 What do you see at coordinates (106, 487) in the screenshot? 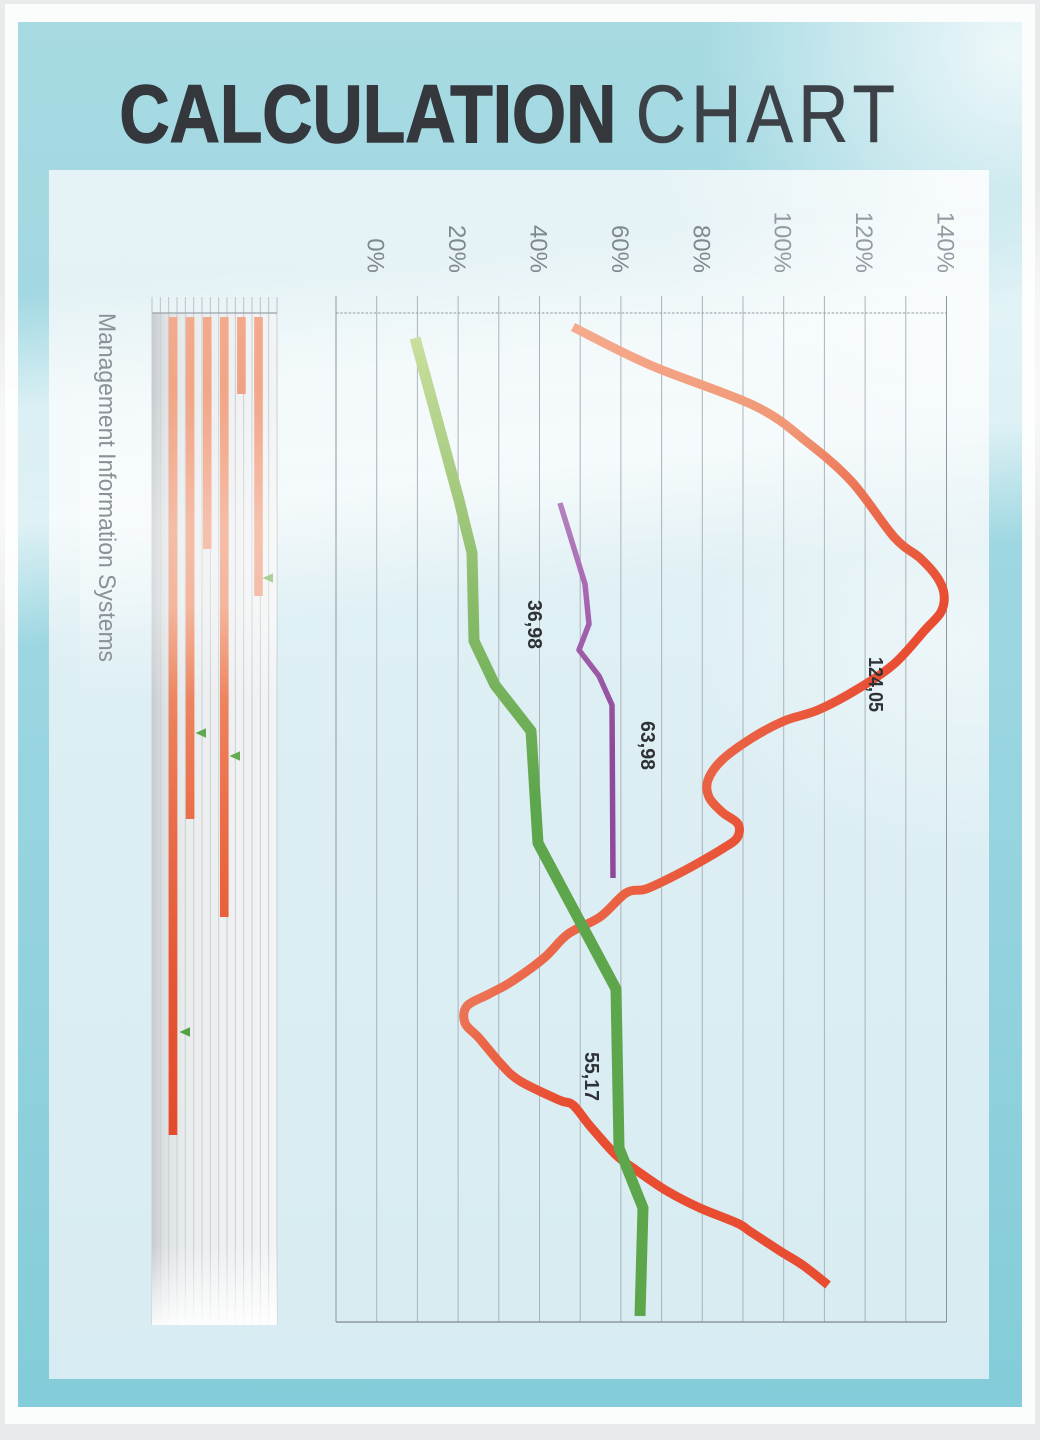
I see `svg-text: Management Information Systems` at bounding box center [106, 487].